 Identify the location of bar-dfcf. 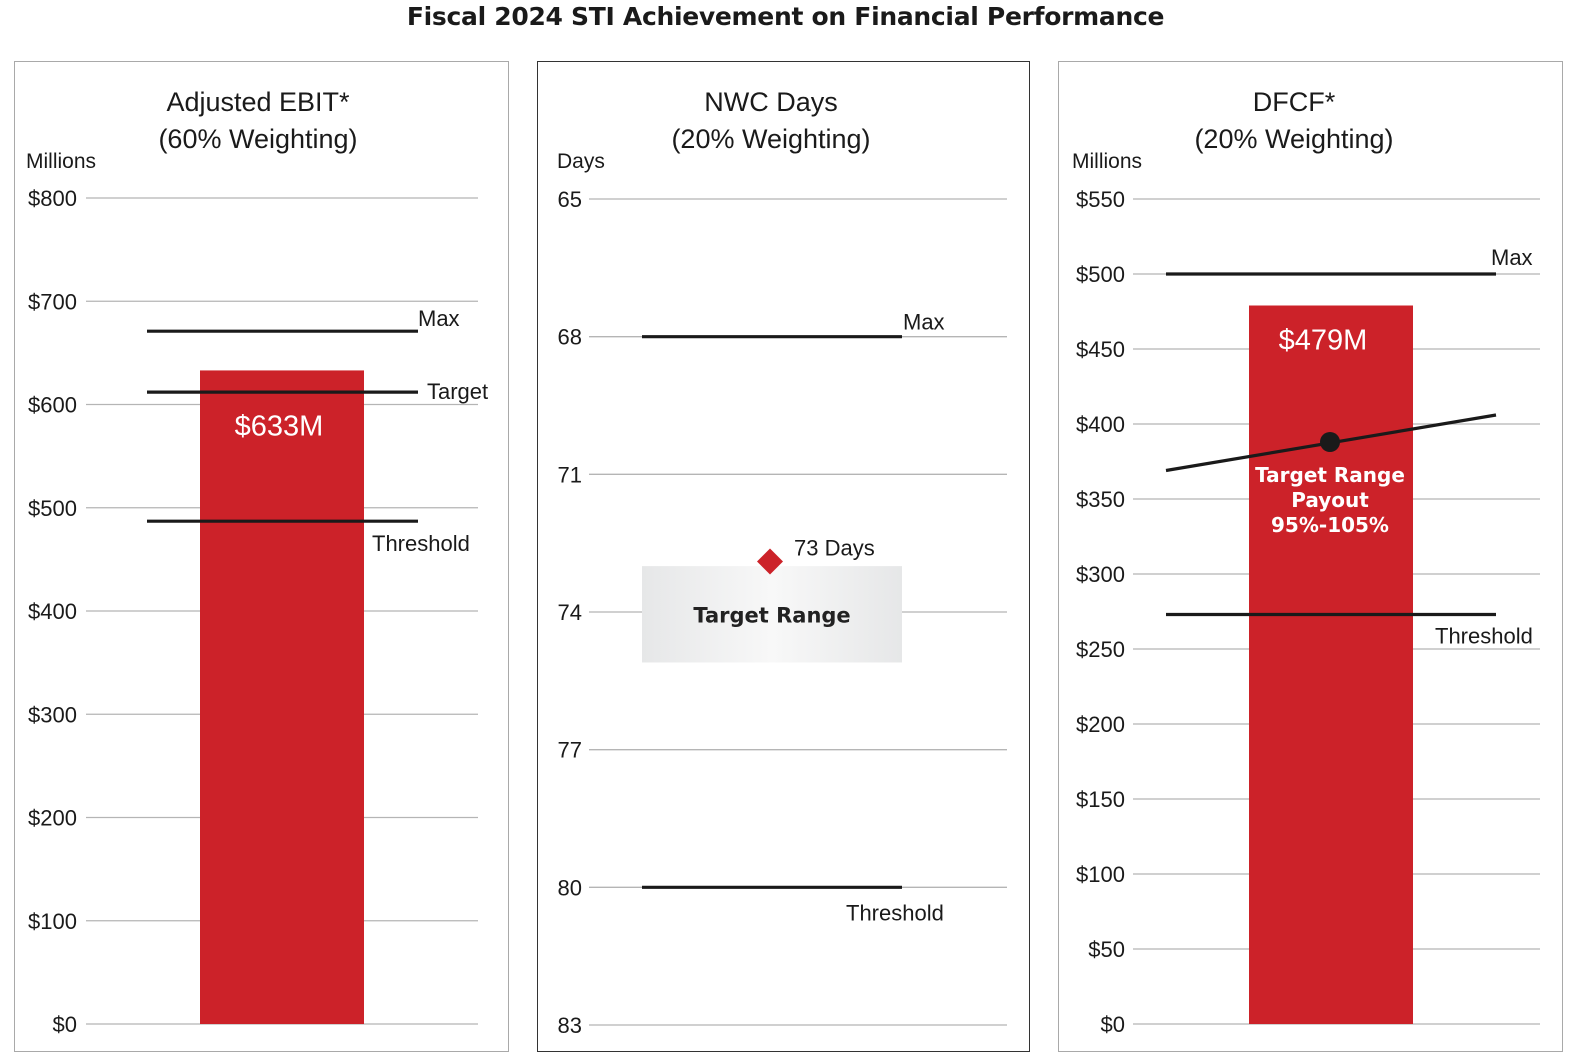
(1331, 664).